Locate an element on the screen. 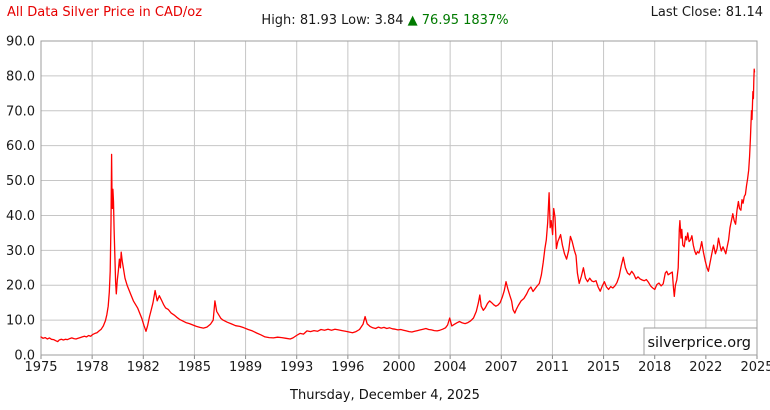 This screenshot has width=770, height=410. x-axis-label: 1993 is located at coordinates (296, 367).